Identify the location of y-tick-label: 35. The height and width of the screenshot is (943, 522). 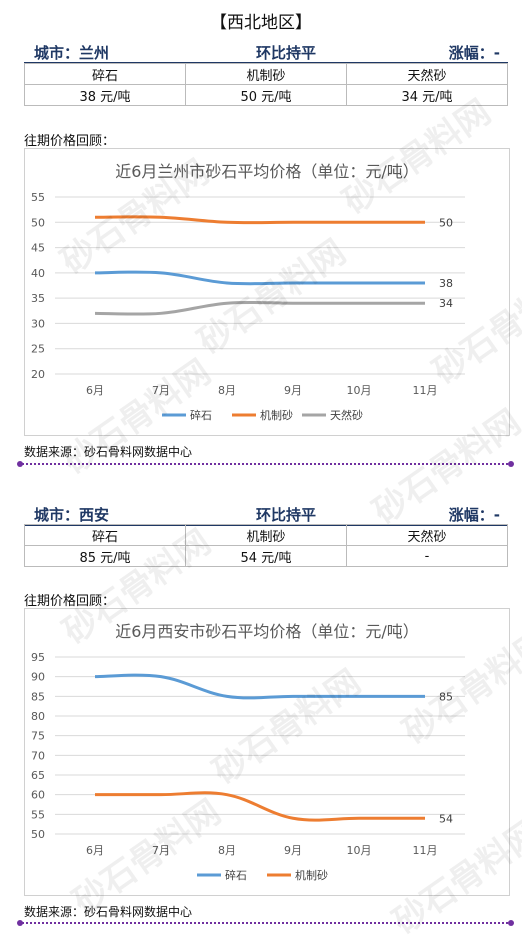
(38, 298).